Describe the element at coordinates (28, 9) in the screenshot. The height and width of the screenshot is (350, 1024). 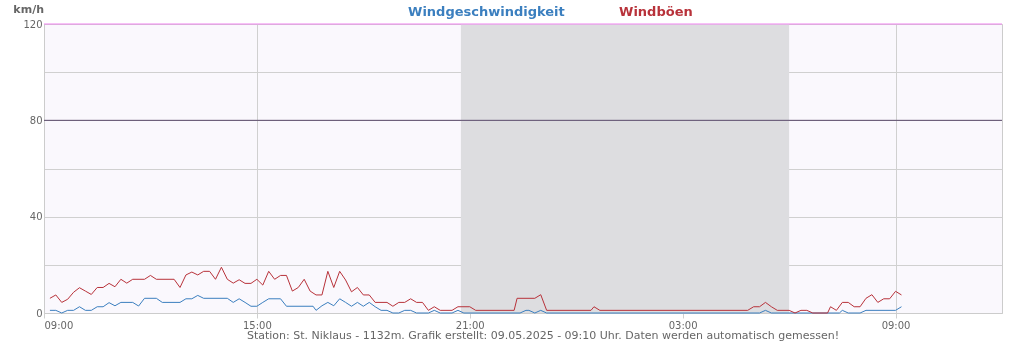
I see `y-axis-title: km/h` at that location.